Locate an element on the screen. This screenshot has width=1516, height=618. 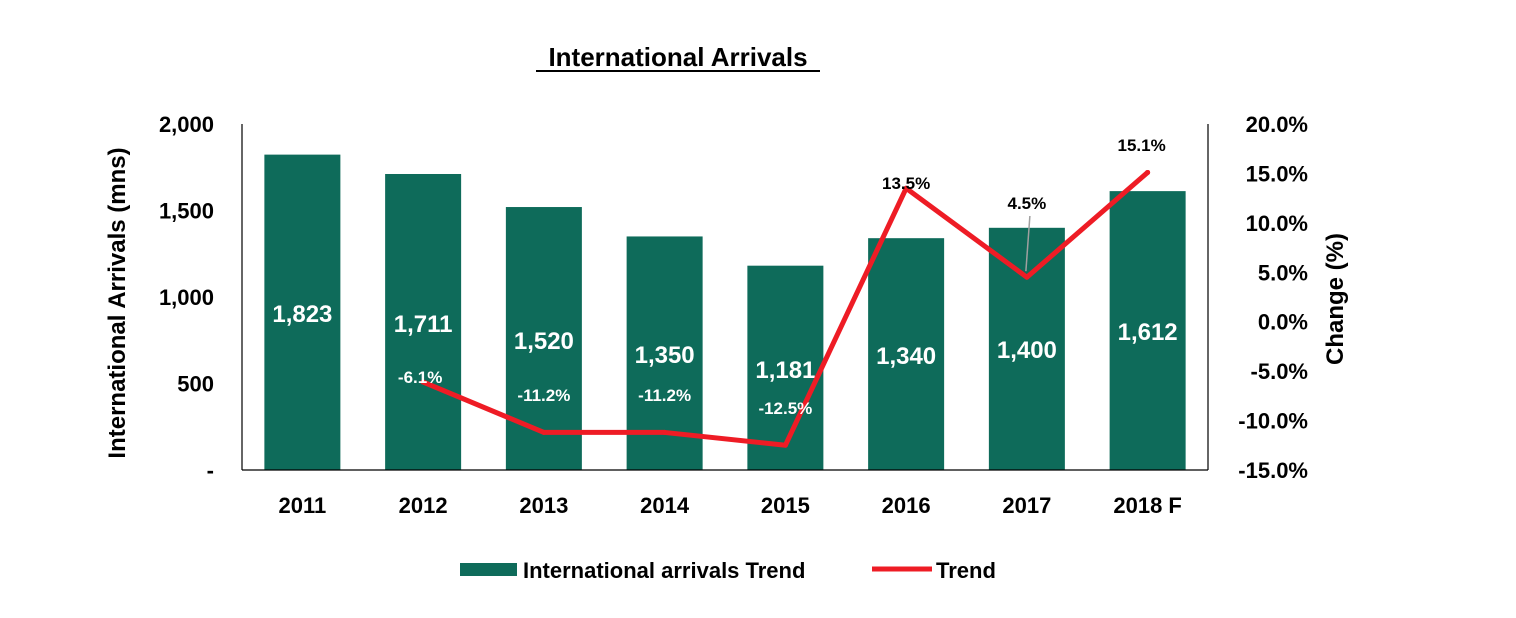
change-value-label: -6.1% is located at coordinates (420, 377).